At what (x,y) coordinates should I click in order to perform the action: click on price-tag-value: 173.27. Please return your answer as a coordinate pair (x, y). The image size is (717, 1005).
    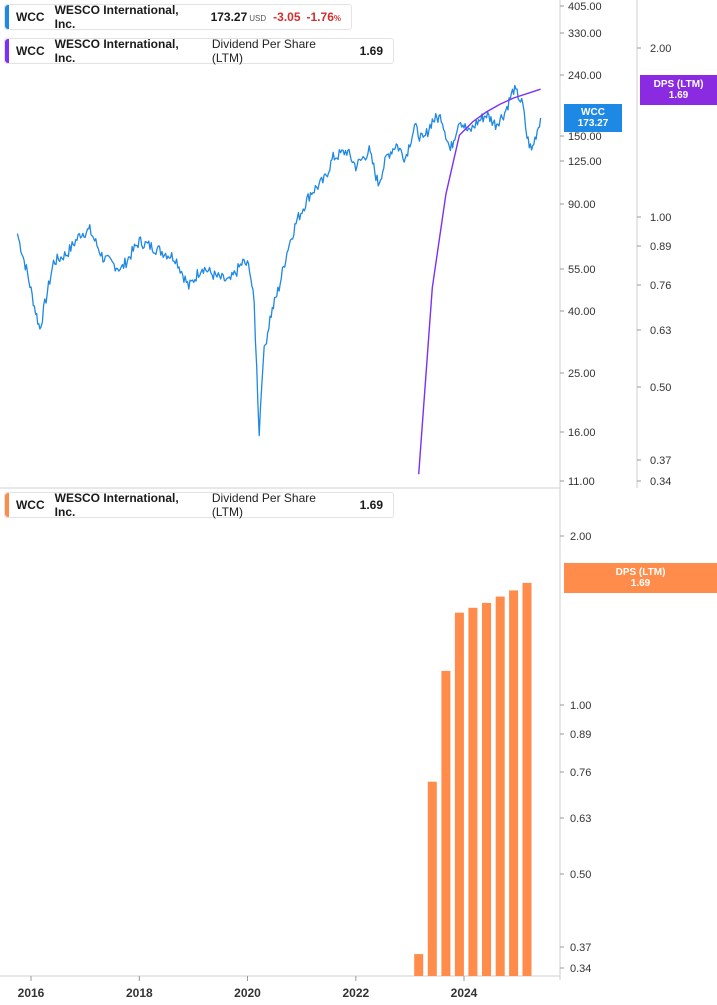
    Looking at the image, I should click on (593, 123).